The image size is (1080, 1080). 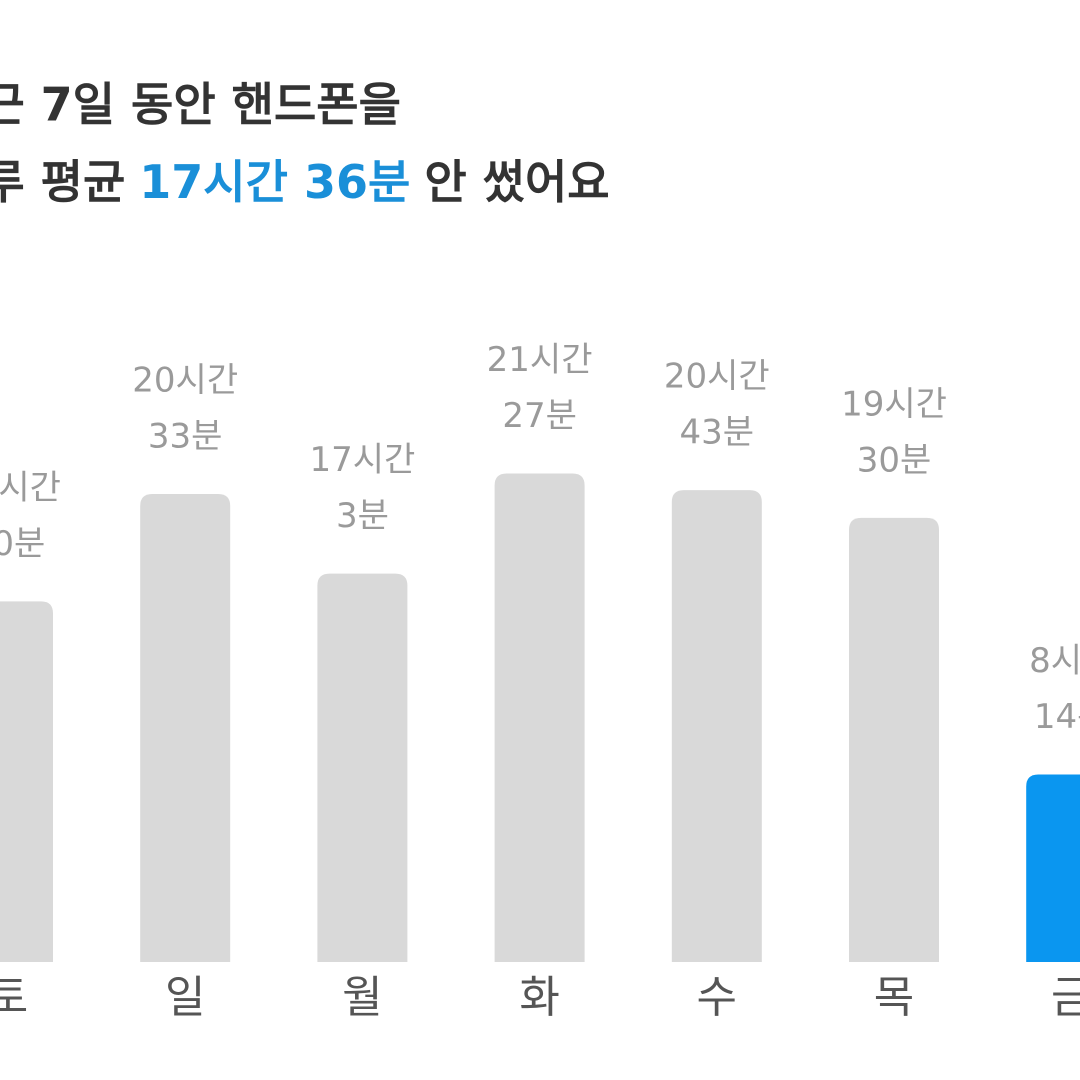 What do you see at coordinates (200, 105) in the screenshot?
I see `chart-title: 최근 7일 동안 핸드폰을` at bounding box center [200, 105].